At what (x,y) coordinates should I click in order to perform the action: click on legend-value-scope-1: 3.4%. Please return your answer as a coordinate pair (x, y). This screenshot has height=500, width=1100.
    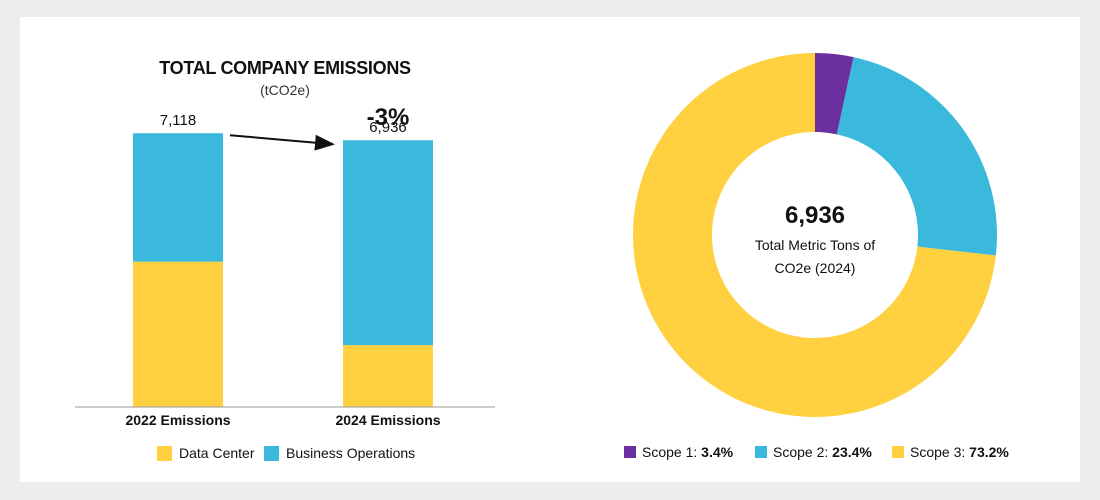
    Looking at the image, I should click on (717, 452).